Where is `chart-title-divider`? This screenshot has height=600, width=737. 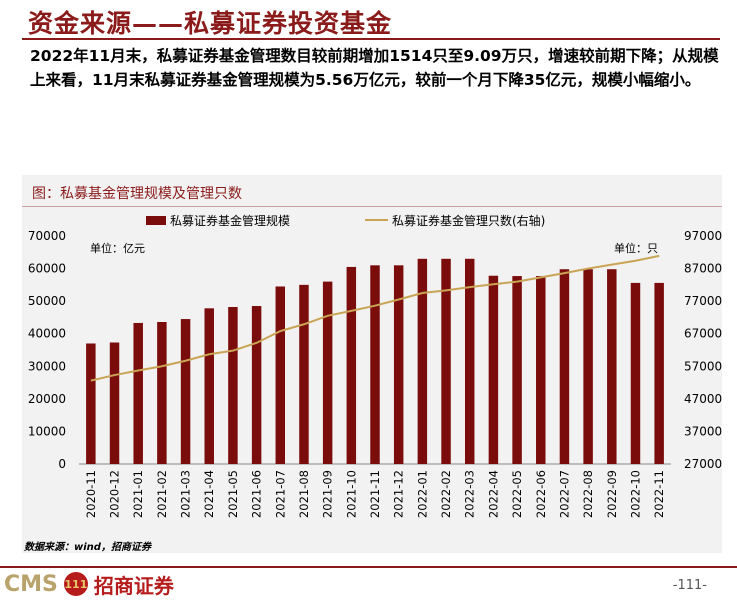
chart-title-divider is located at coordinates (372, 206).